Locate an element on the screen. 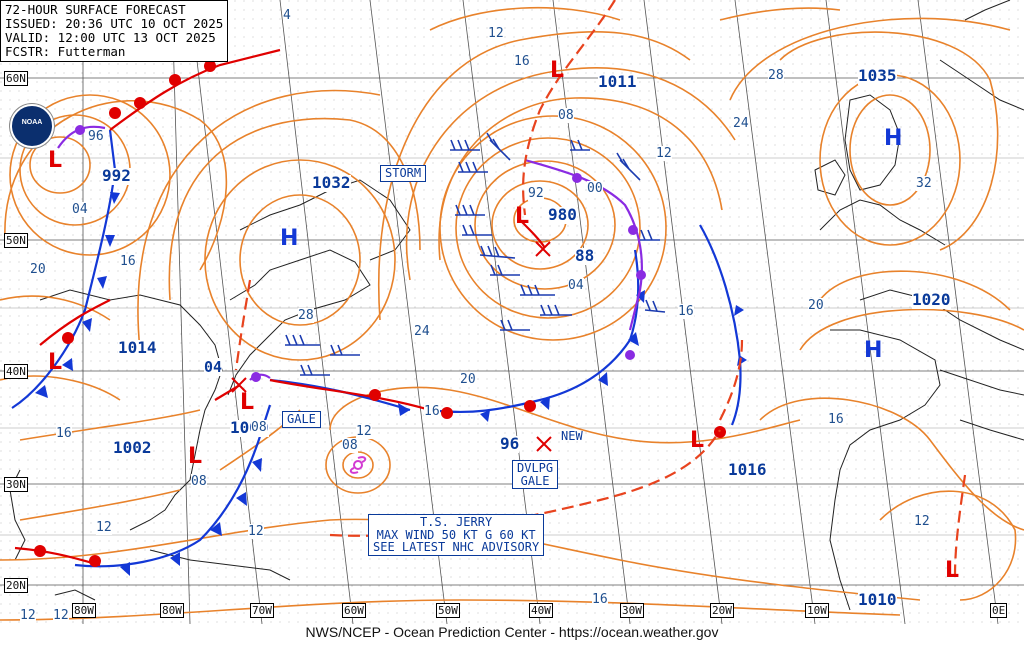  lon-label-50w: 50W is located at coordinates (448, 610).